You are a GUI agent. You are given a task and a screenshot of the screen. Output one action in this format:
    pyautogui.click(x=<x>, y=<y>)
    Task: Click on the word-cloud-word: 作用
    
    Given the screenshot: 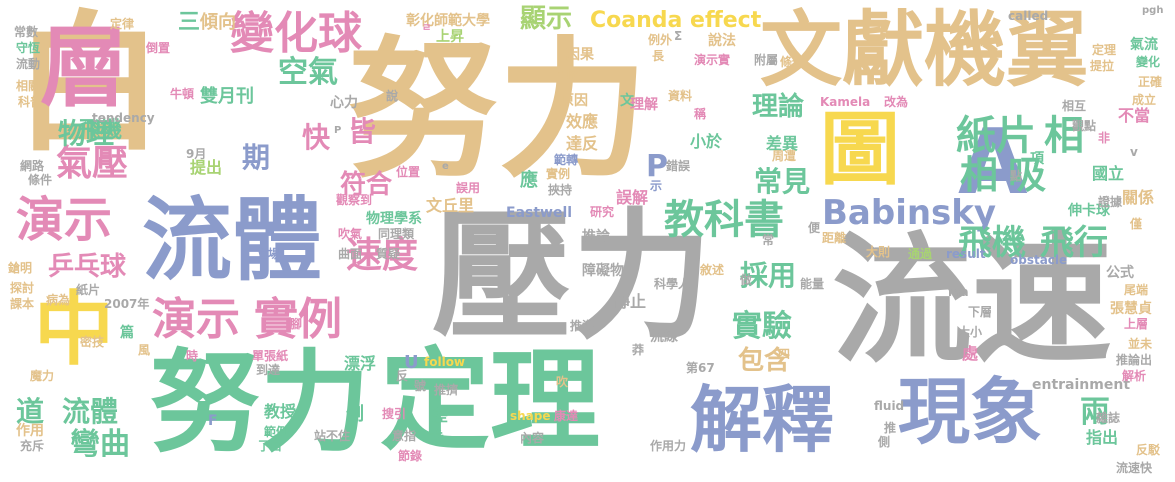 What is the action you would take?
    pyautogui.click(x=30, y=431)
    